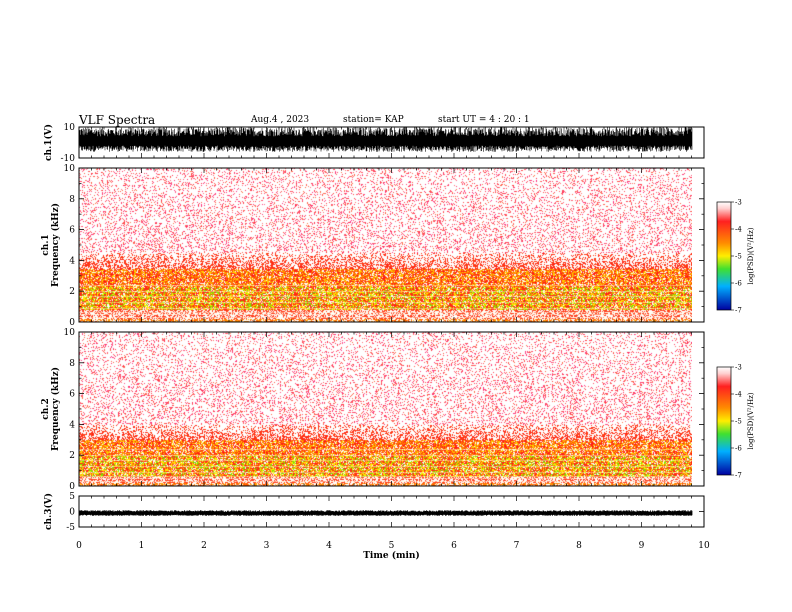  Describe the element at coordinates (642, 546) in the screenshot. I see `x-tick-label: 9` at that location.